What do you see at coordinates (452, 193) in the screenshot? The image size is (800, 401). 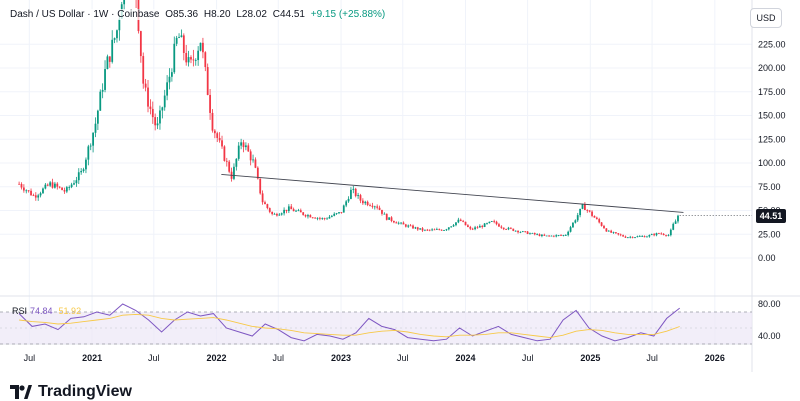 I see `resistance-trendline` at bounding box center [452, 193].